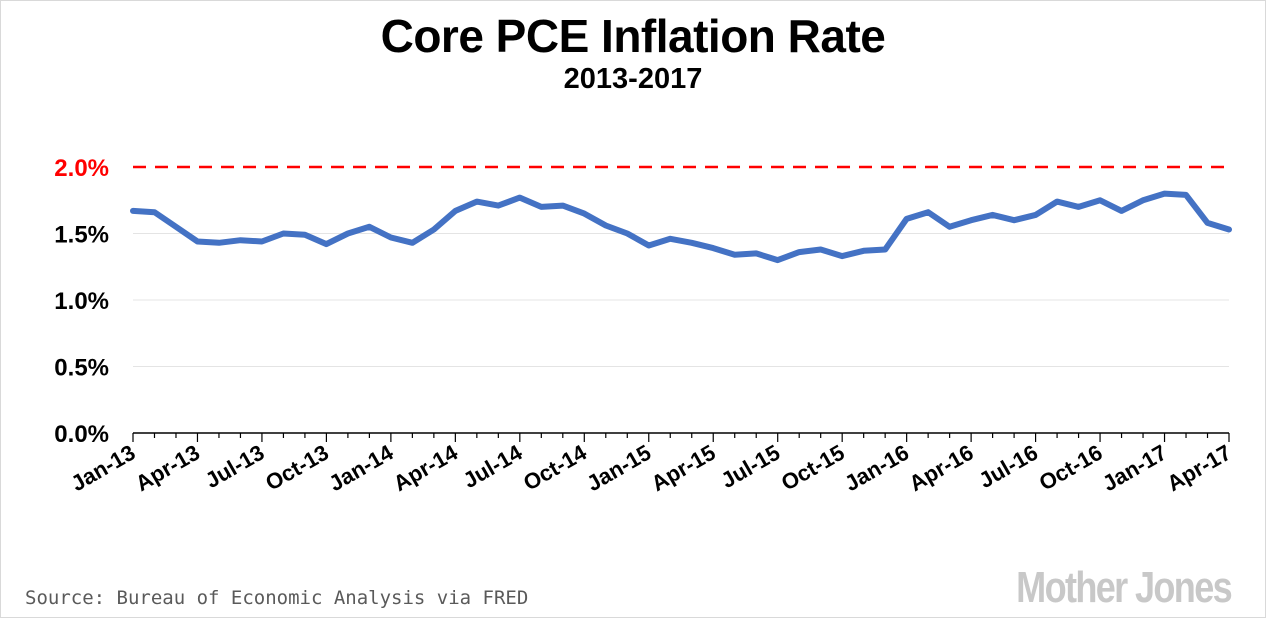  I want to click on y-tick-label-2: 1.0%, so click(81, 301).